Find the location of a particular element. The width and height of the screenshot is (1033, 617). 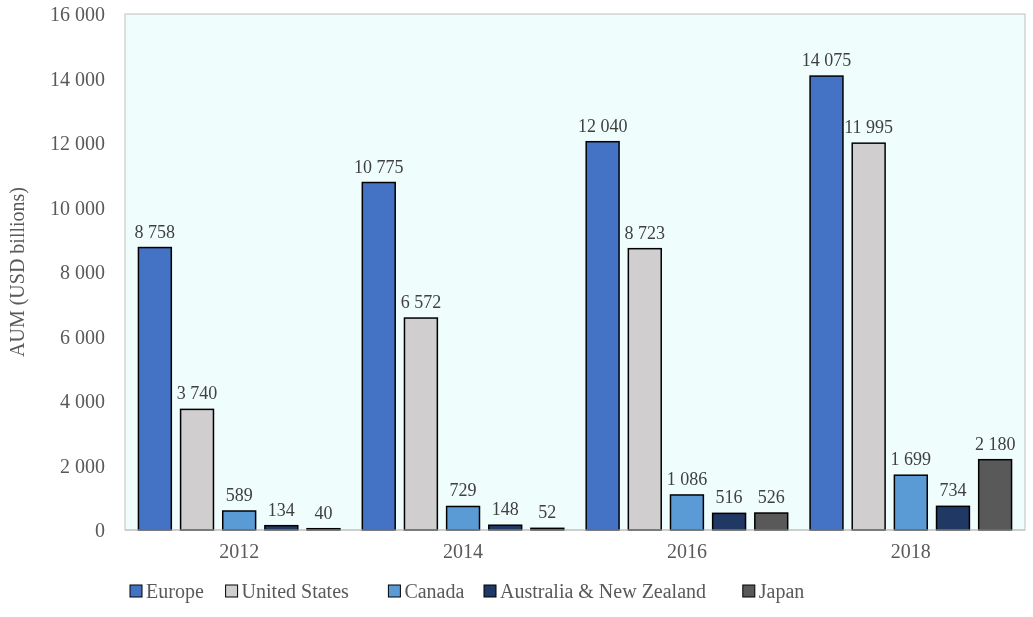

data-label: 6 572 is located at coordinates (421, 302).